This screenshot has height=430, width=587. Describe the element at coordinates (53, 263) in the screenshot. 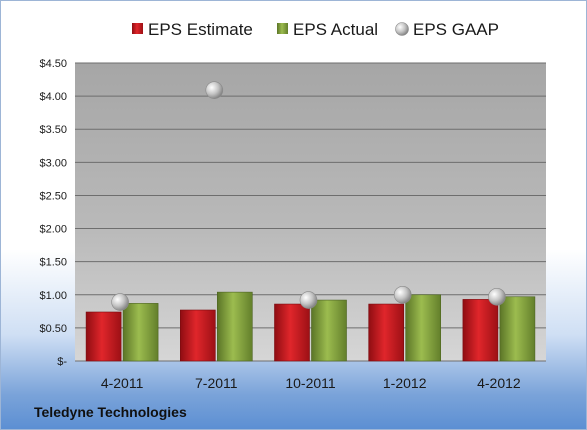

I see `y-tick-label: $1.50` at that location.